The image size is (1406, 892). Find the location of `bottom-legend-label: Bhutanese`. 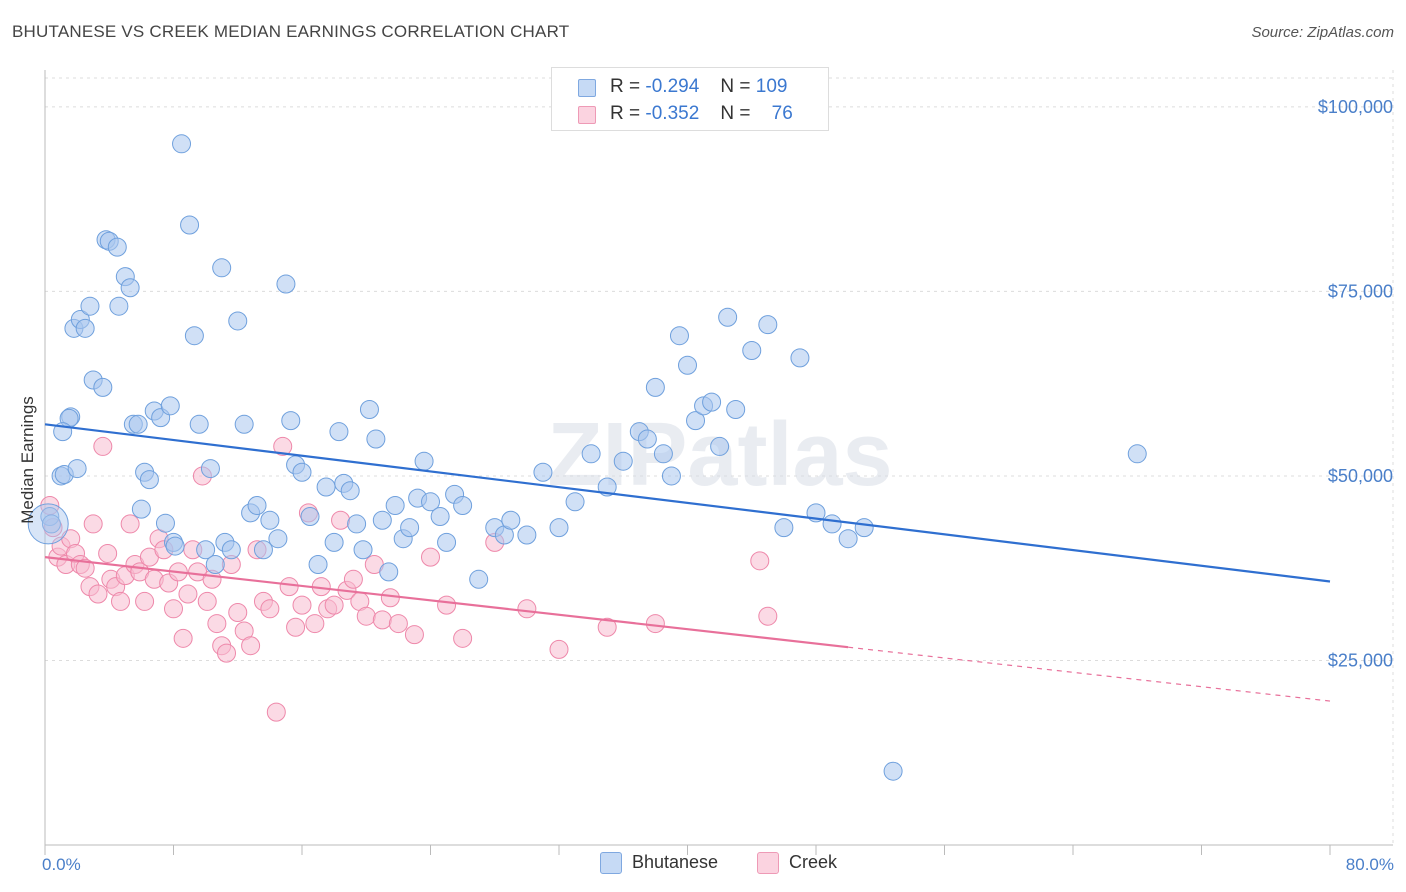

bottom-legend-label: Bhutanese is located at coordinates (675, 862).